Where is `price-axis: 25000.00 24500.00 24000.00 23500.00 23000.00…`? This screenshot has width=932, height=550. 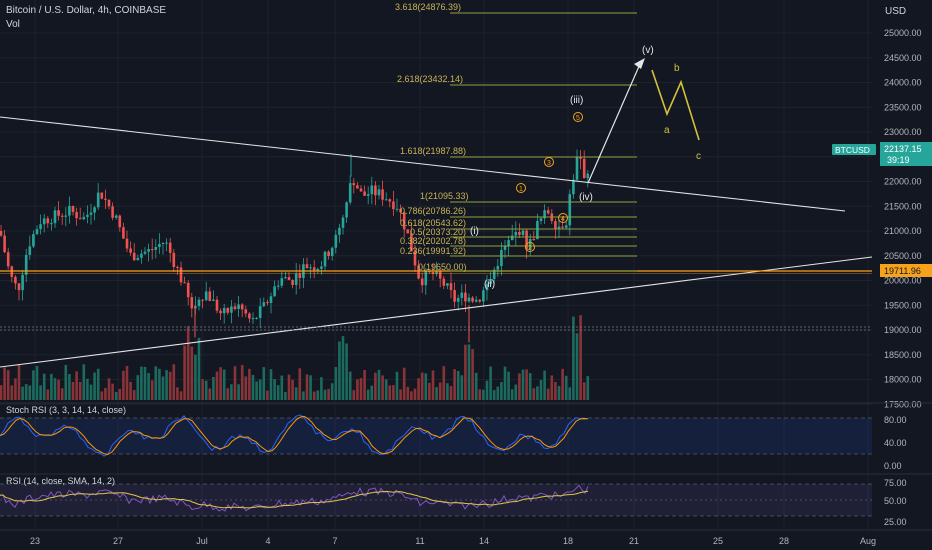 price-axis: 25000.00 24500.00 24000.00 23500.00 23000.00… is located at coordinates (903, 218).